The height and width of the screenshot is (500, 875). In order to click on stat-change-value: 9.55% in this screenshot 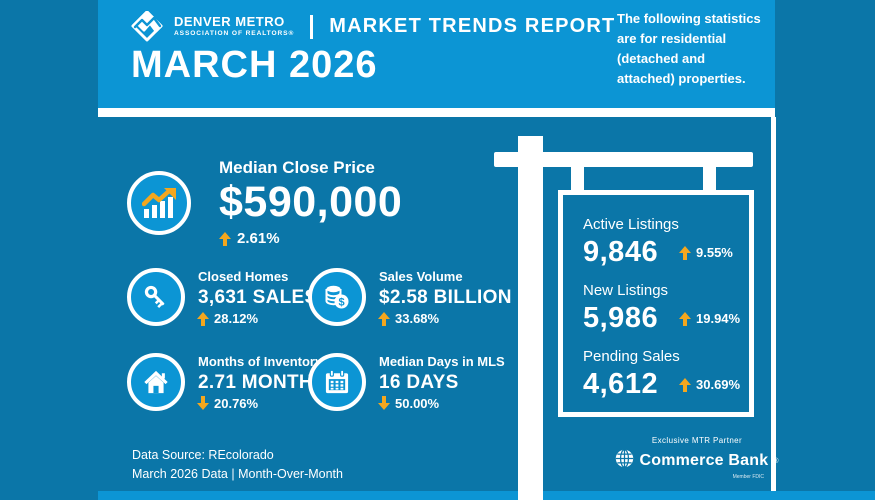, I will do `click(714, 252)`.